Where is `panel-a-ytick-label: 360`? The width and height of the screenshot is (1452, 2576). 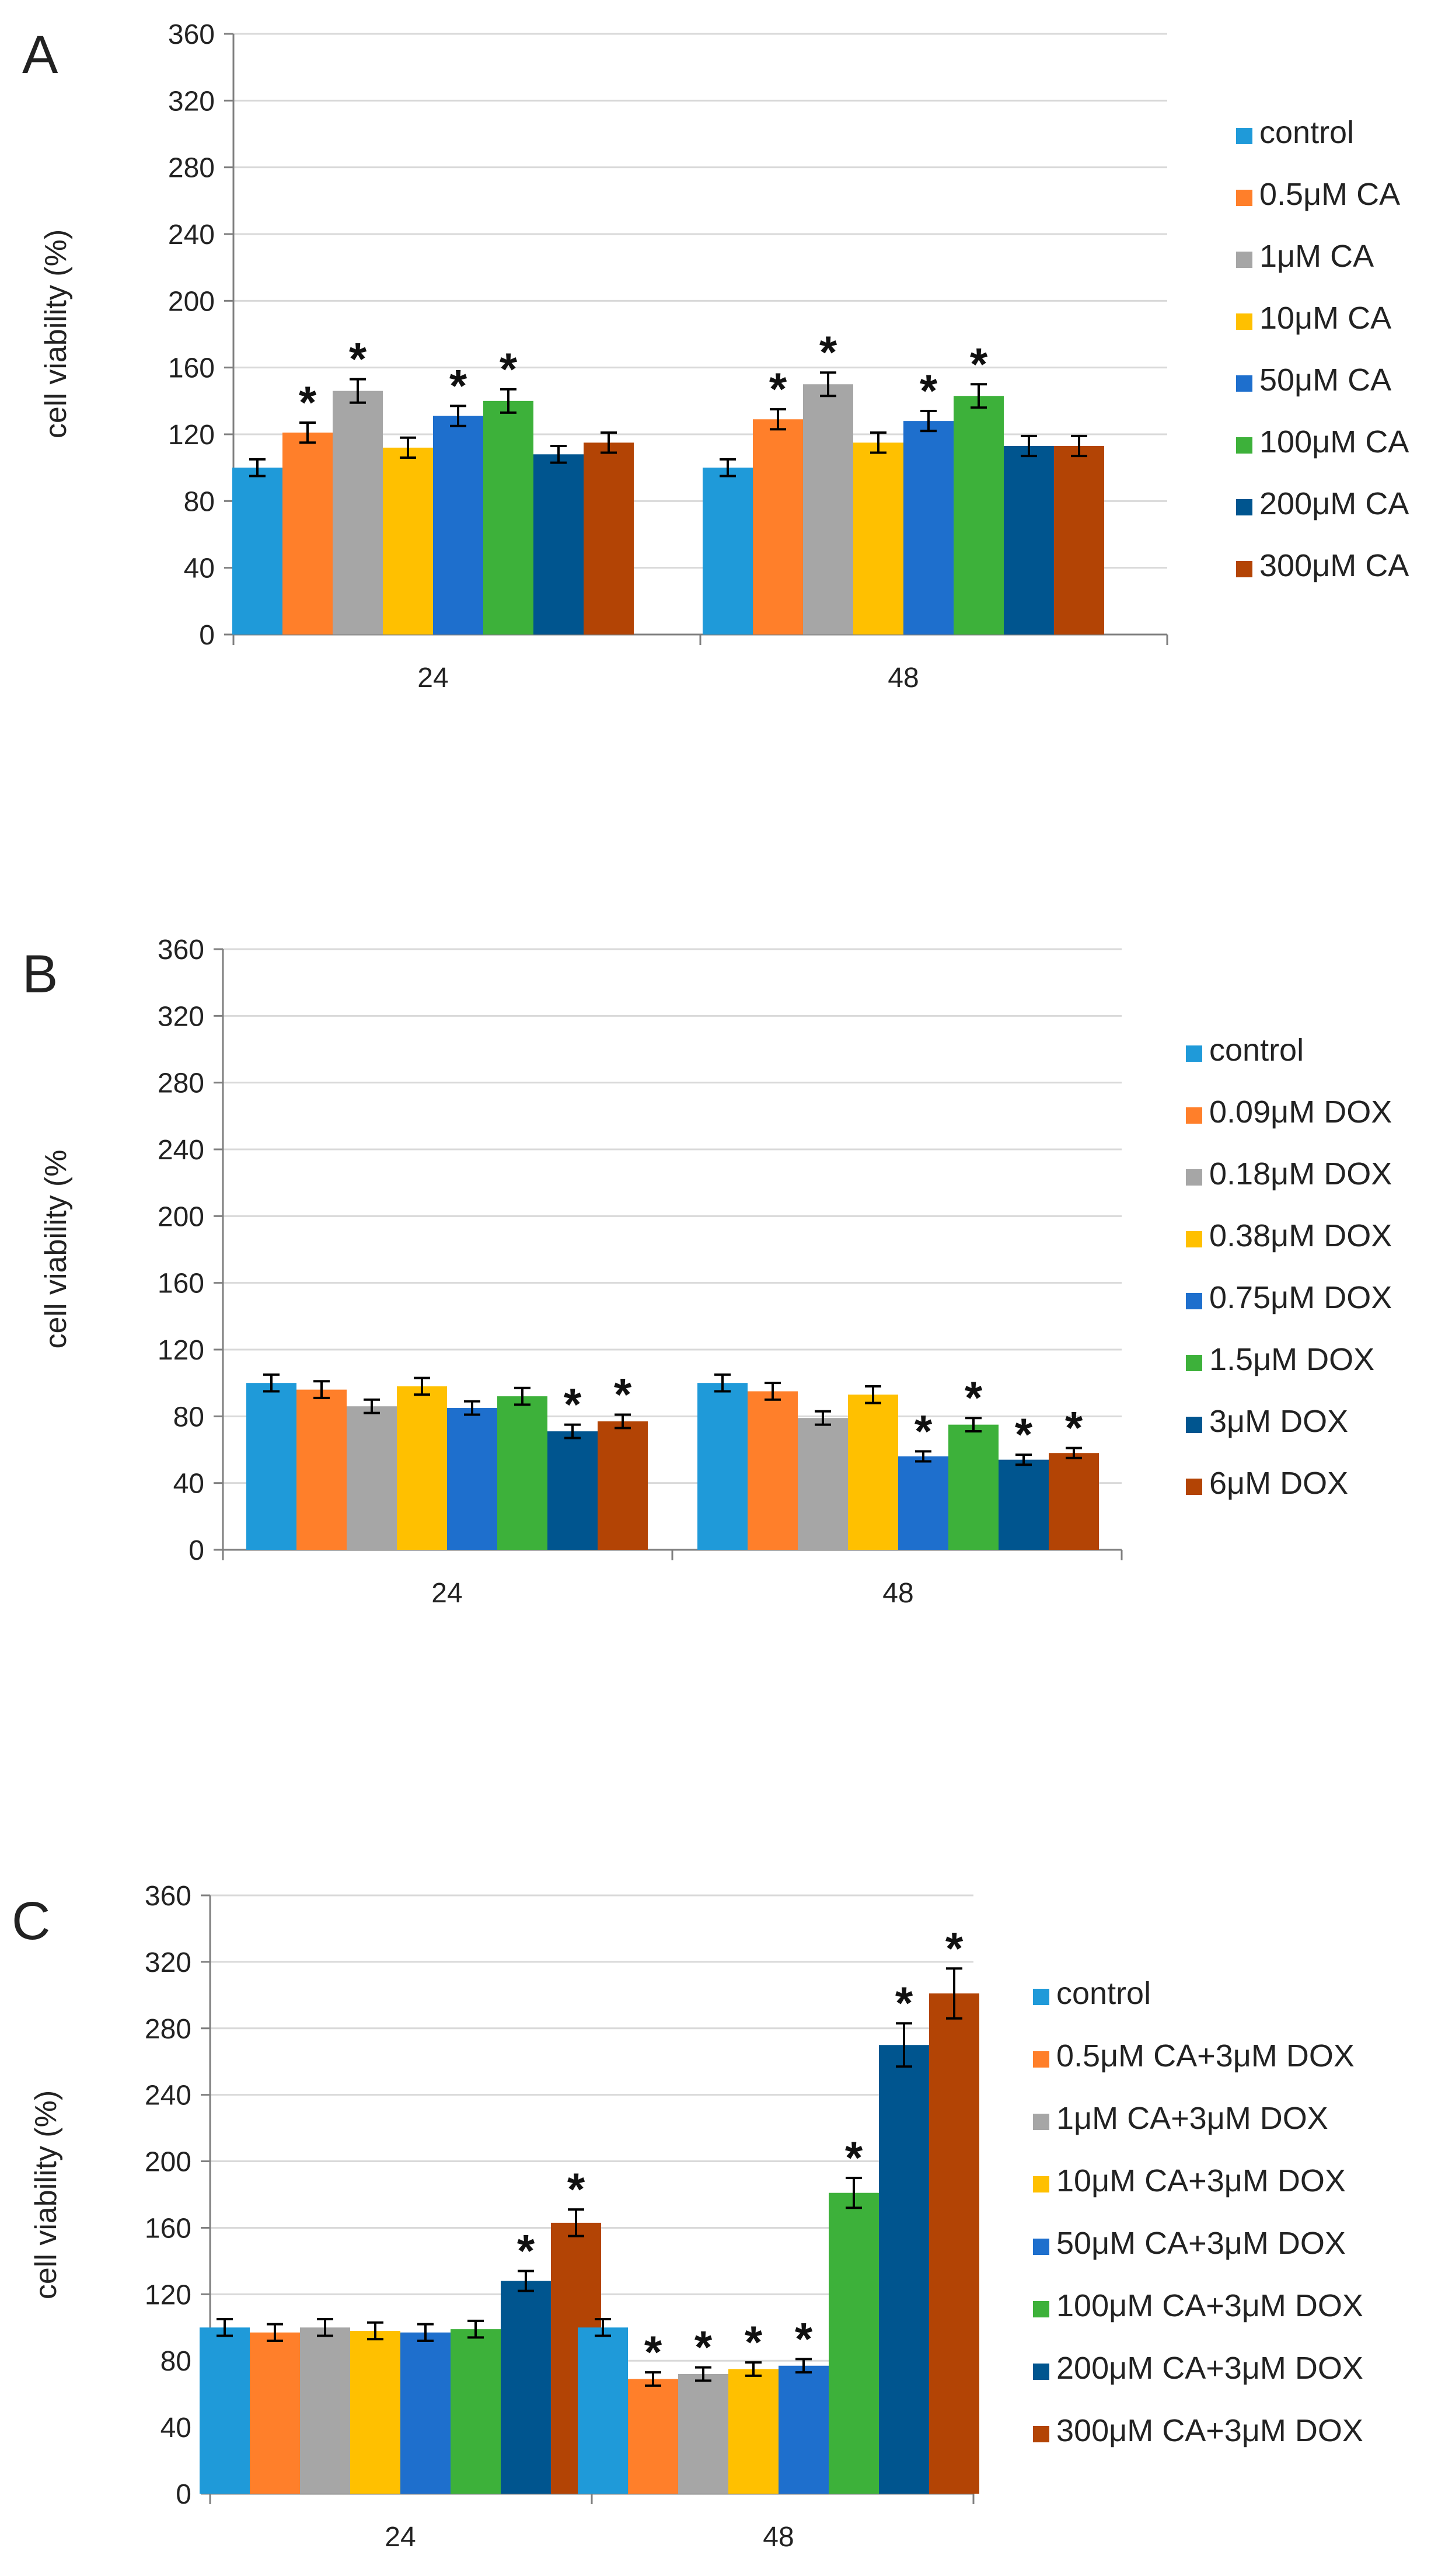 panel-a-ytick-label: 360 is located at coordinates (192, 34).